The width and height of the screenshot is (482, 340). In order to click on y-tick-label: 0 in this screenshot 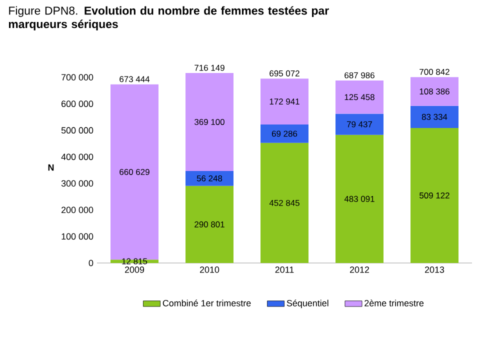, I will do `click(91, 263)`.